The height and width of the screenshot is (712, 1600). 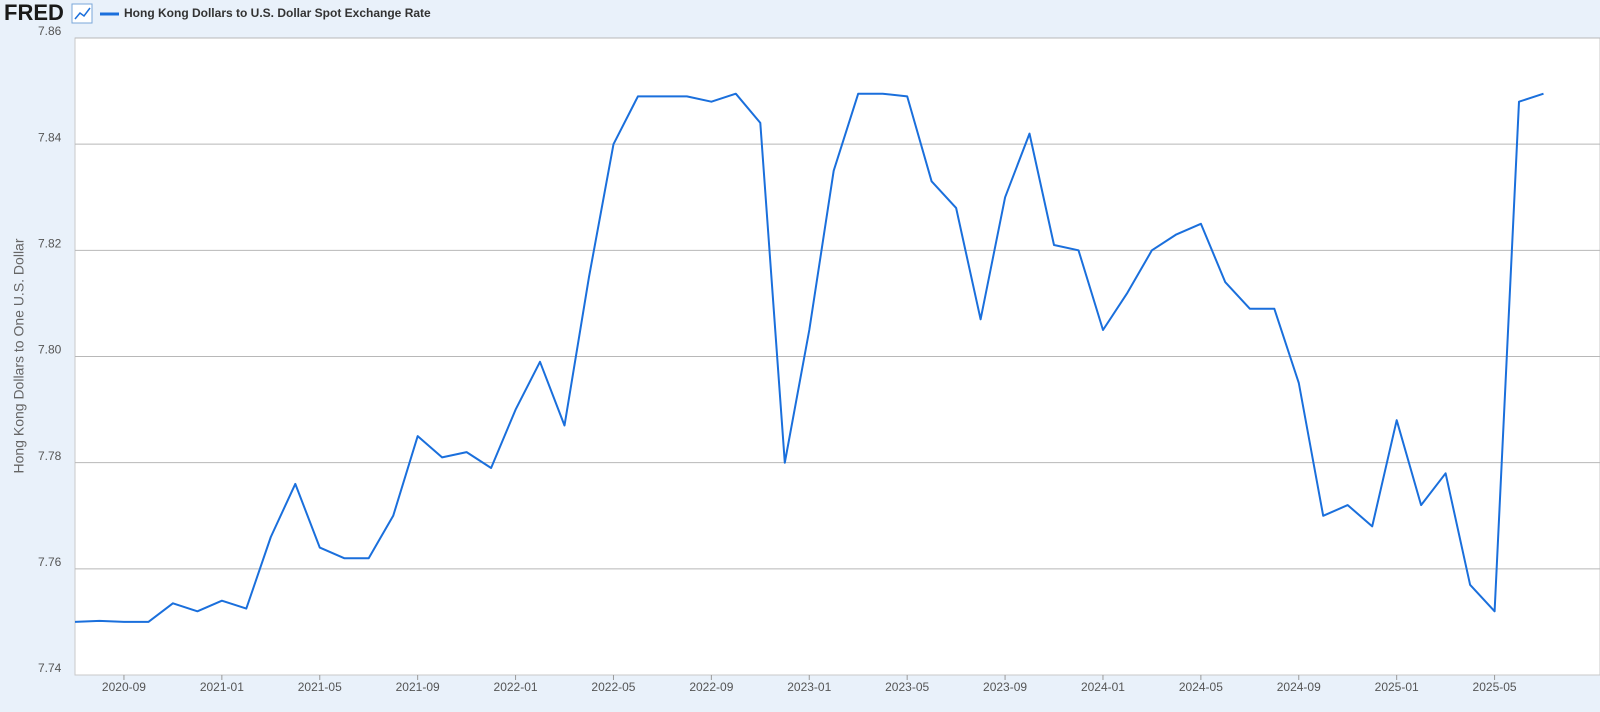 What do you see at coordinates (50, 244) in the screenshot?
I see `y-tick-label: 7.82` at bounding box center [50, 244].